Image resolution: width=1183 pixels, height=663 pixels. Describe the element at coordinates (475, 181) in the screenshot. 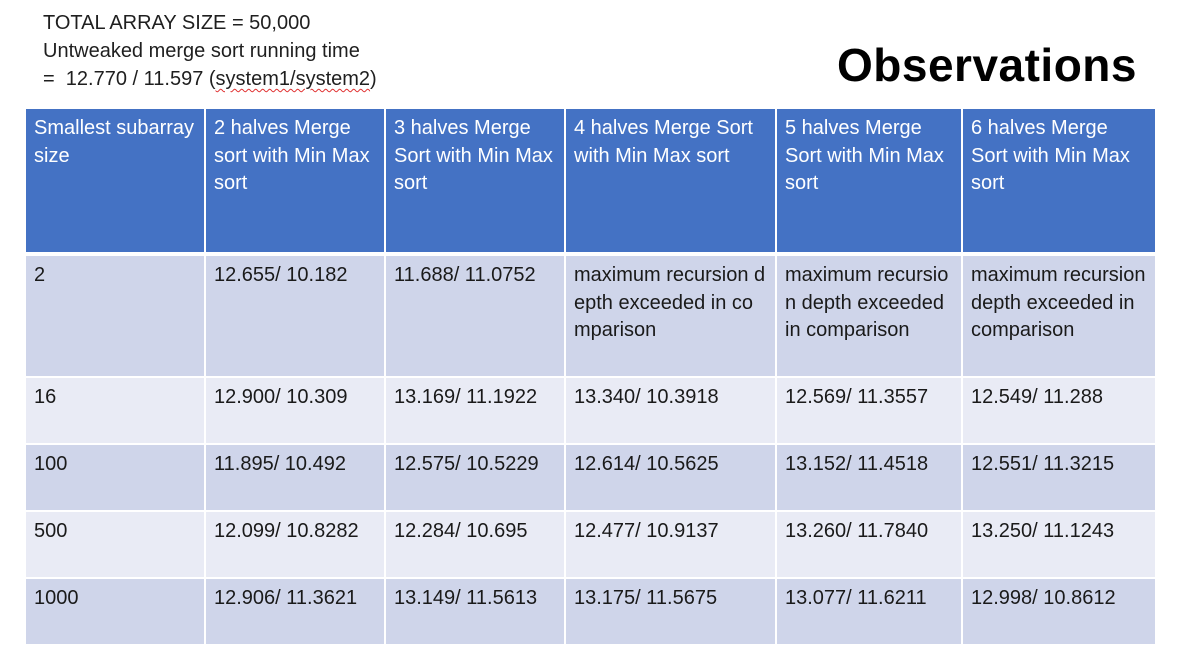

I see `header-3-halves: 3 halves Merge Sort with Min Max sort` at that location.